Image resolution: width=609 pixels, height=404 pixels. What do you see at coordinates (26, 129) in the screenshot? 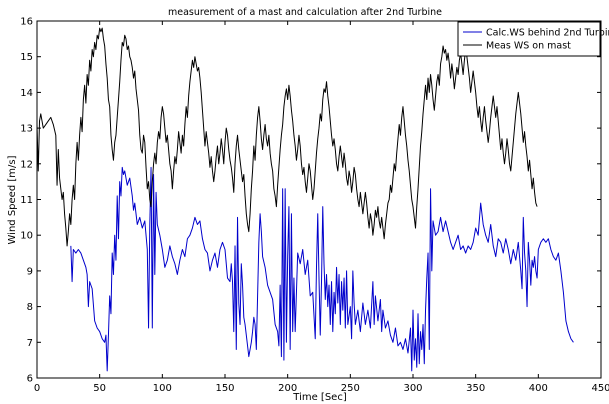
I see `y-tick-label: 13` at bounding box center [26, 129].